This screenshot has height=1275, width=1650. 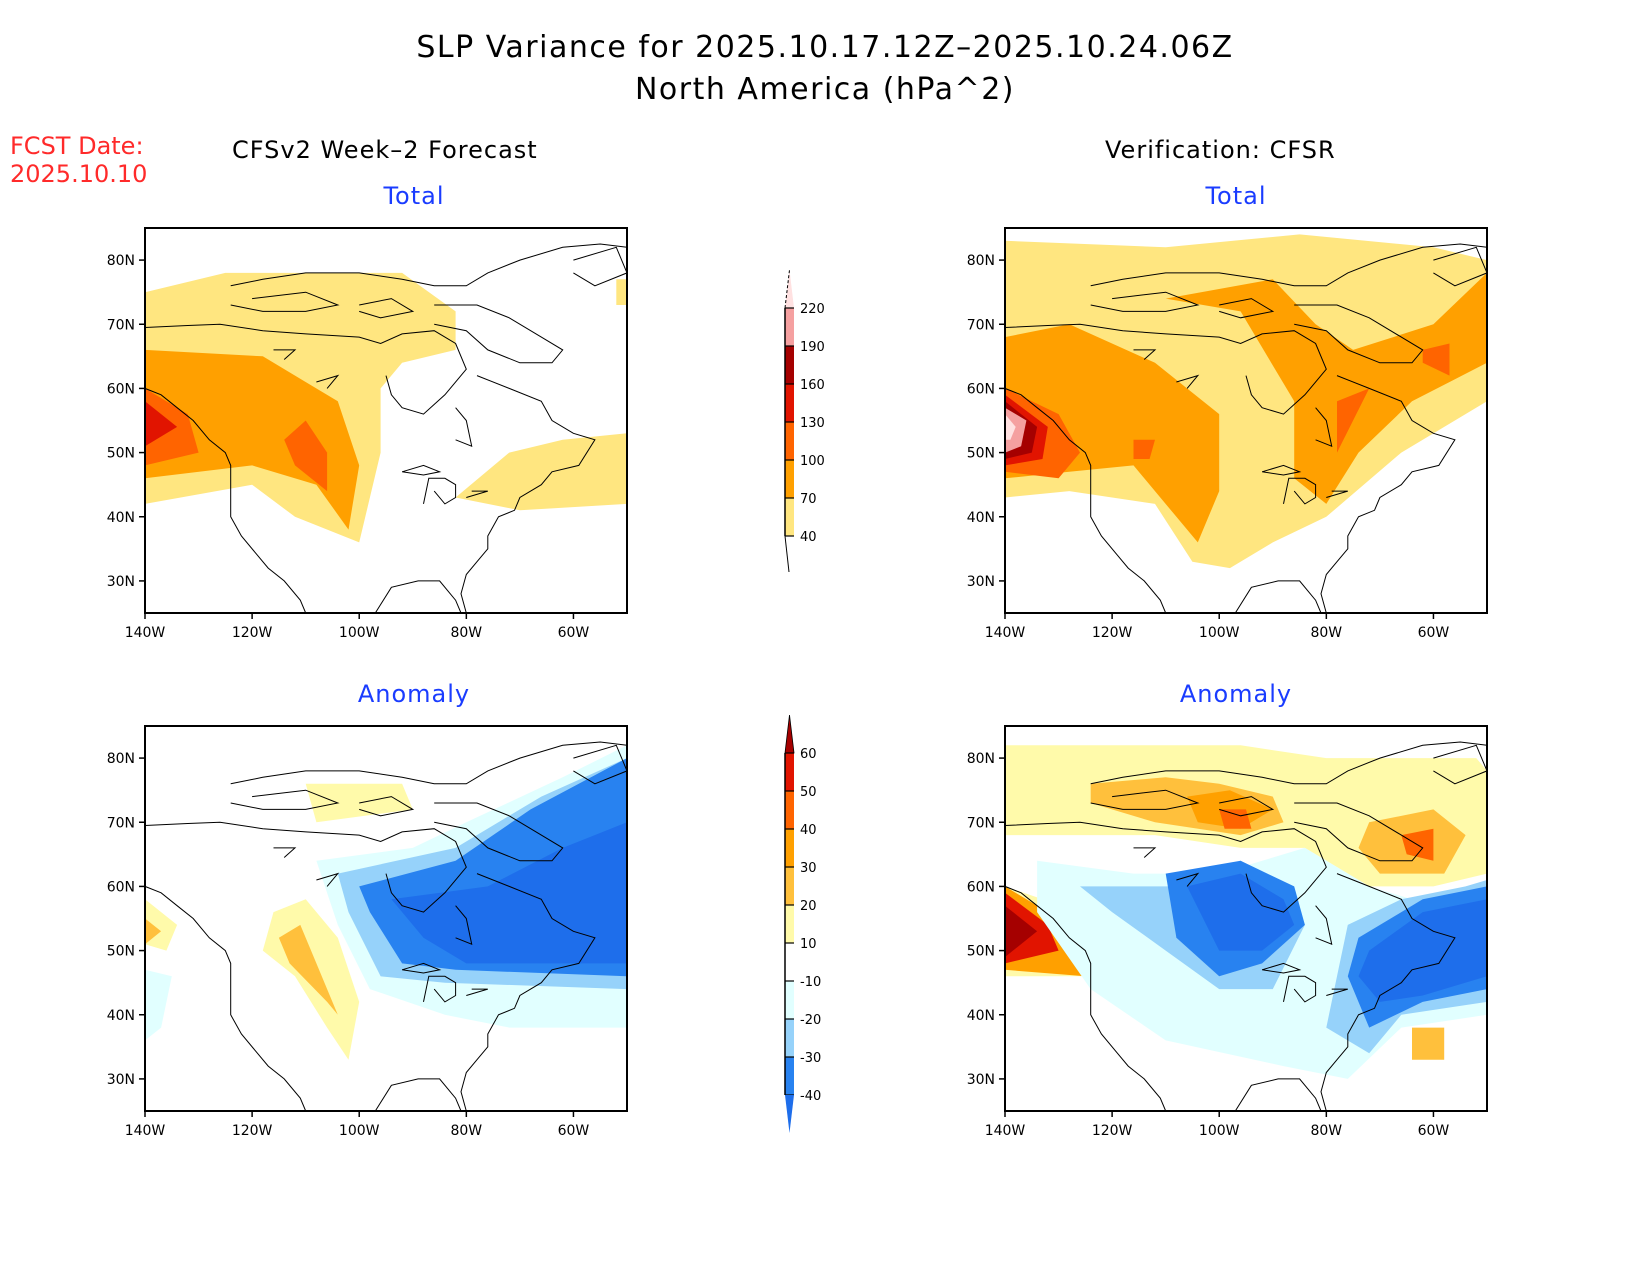 What do you see at coordinates (79, 174) in the screenshot?
I see `fcst-date: 2025.10.10` at bounding box center [79, 174].